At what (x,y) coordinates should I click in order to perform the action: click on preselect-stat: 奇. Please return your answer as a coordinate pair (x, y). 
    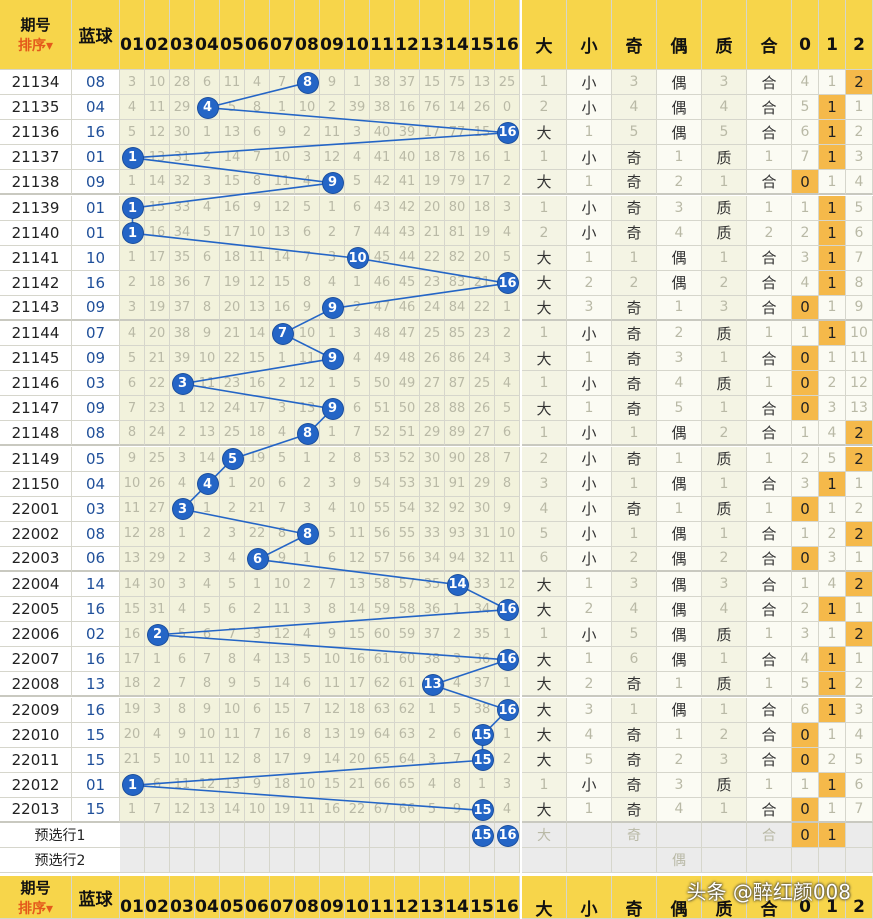
    Looking at the image, I should click on (634, 836).